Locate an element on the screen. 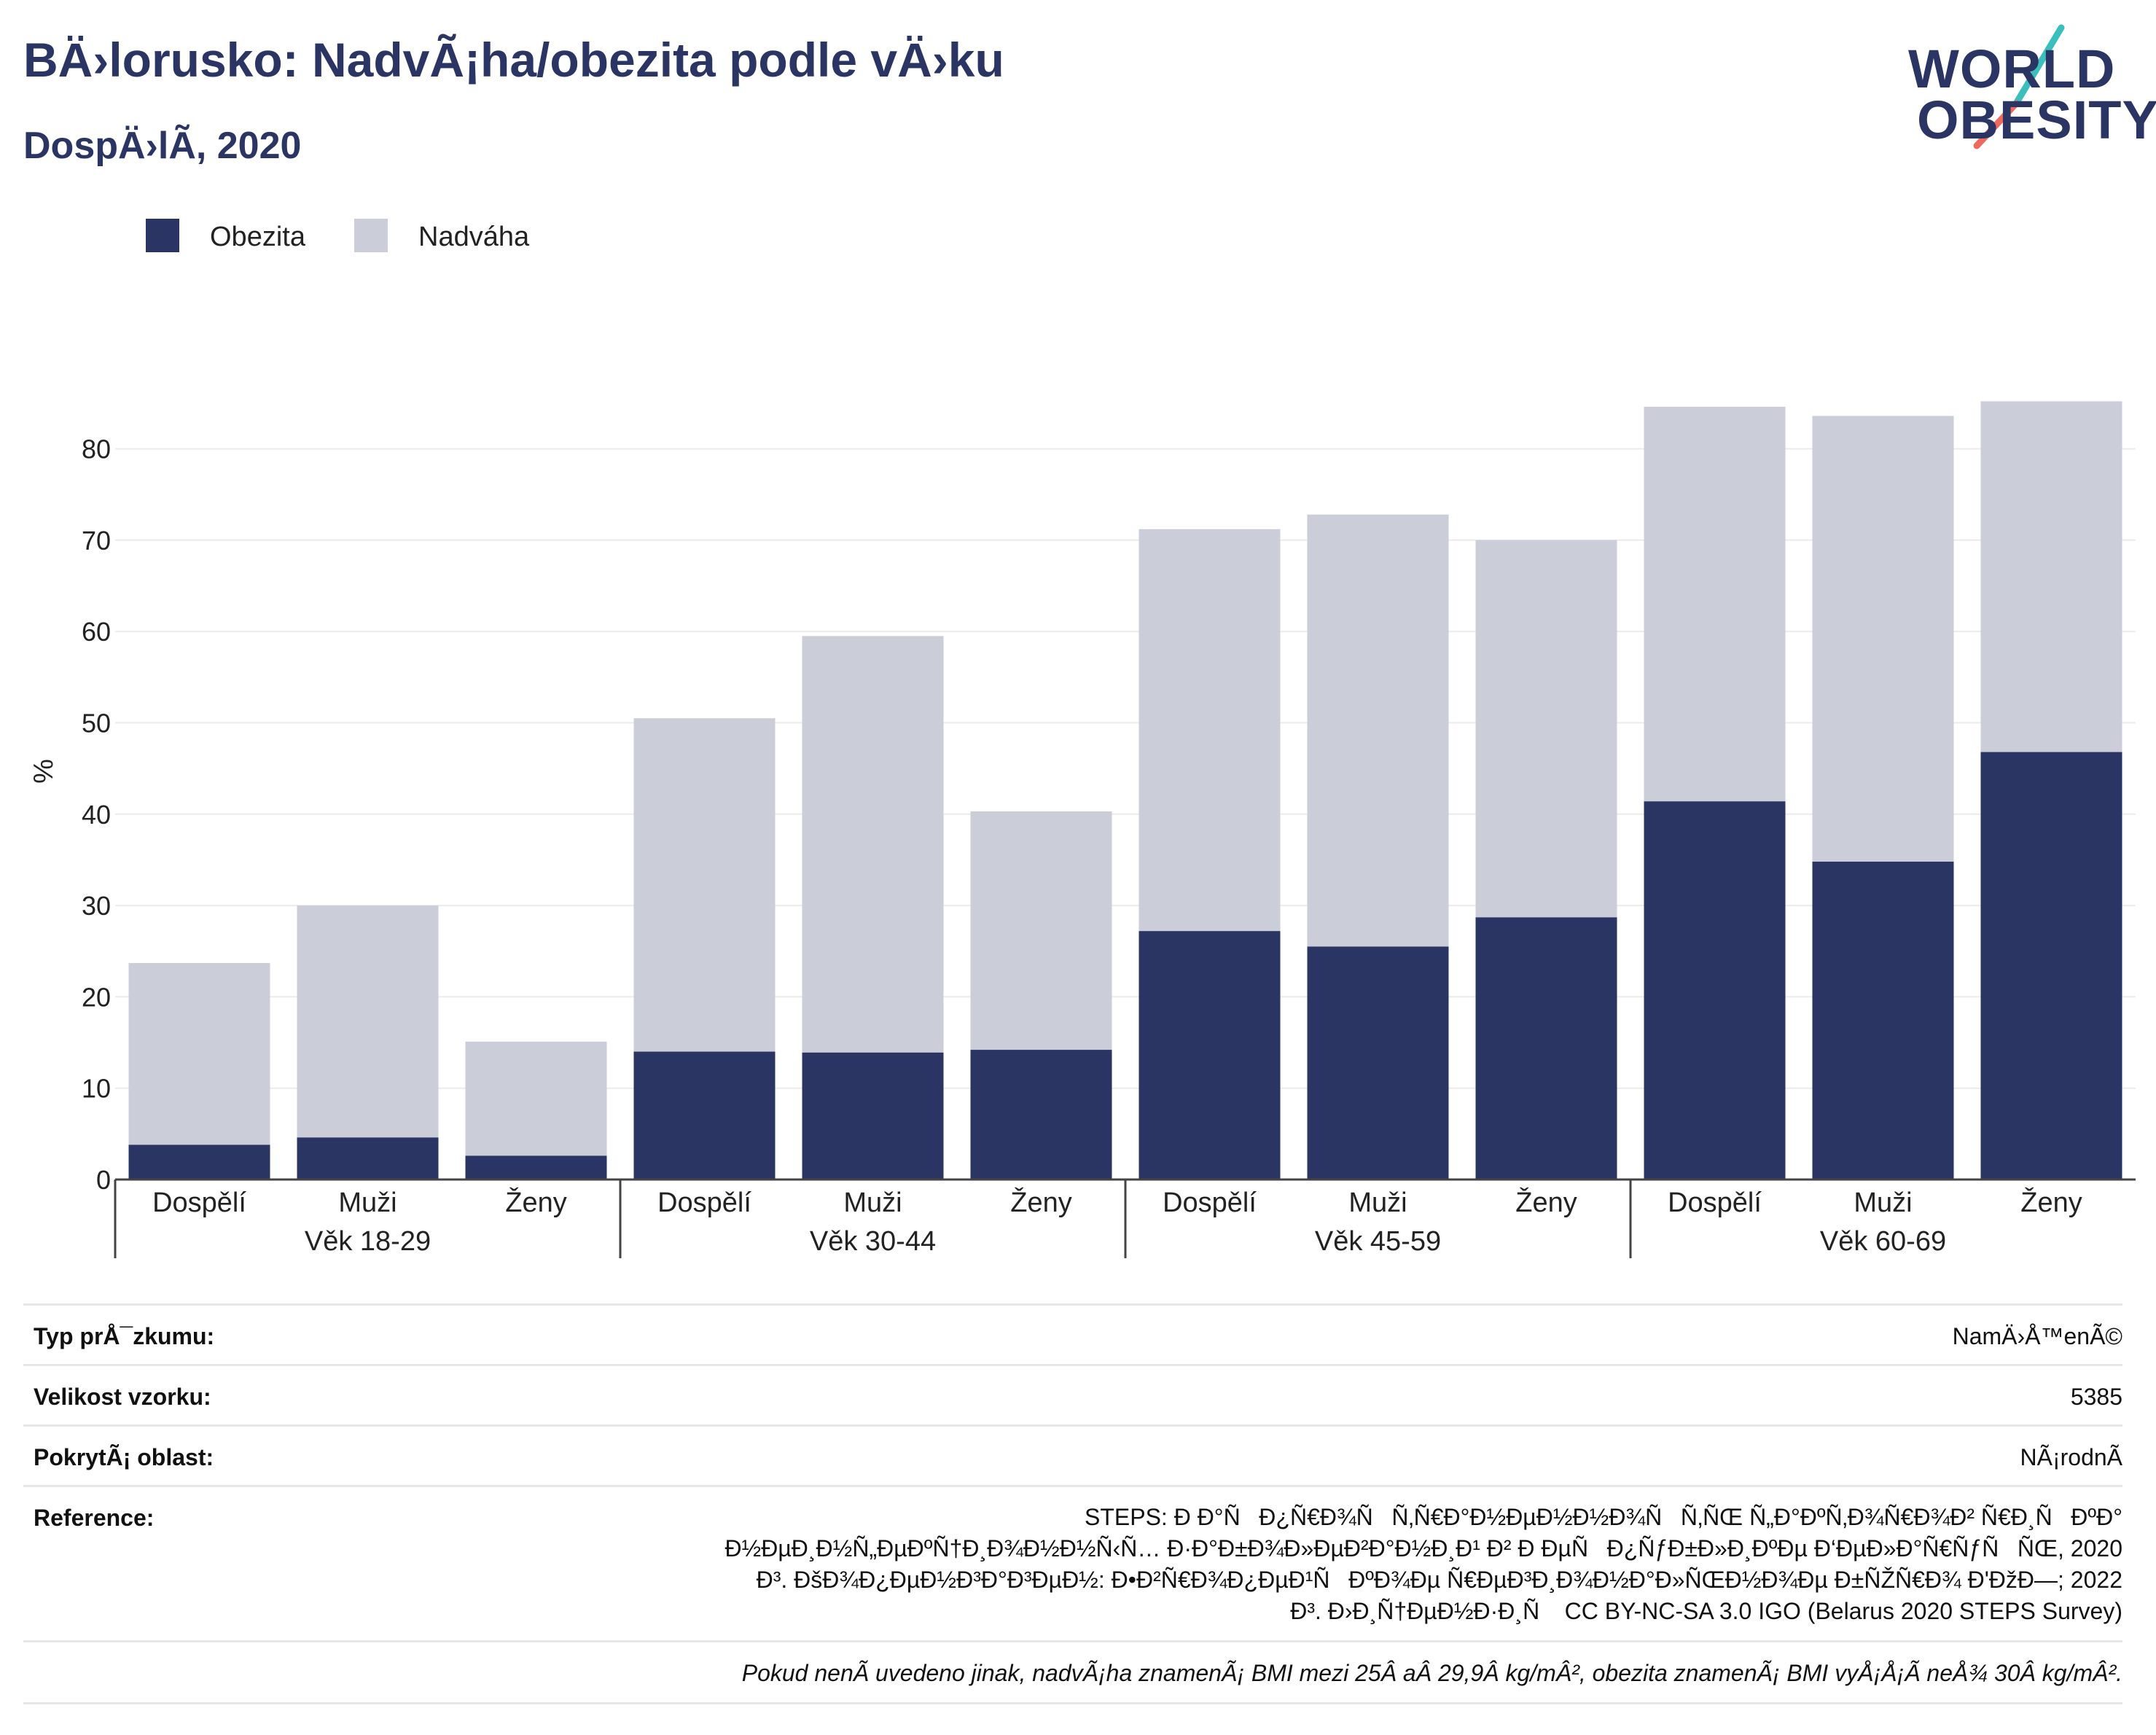 The width and height of the screenshot is (2156, 1735). x-group-label: Věk 18-29 is located at coordinates (368, 1241).